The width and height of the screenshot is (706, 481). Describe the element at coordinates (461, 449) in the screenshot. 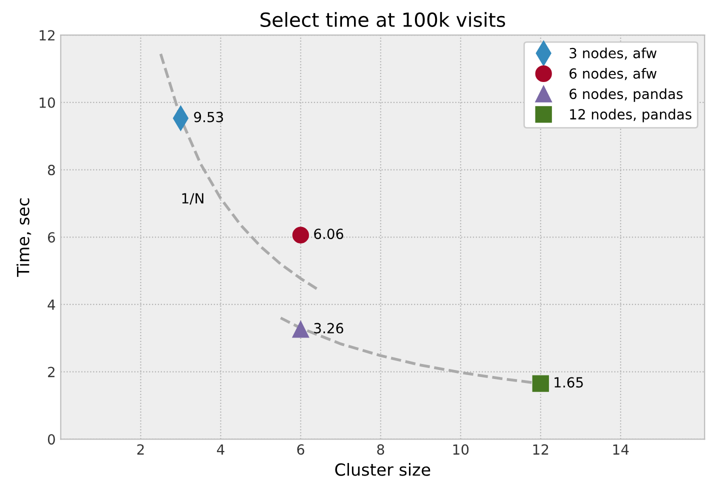

I see `x-tick-label: 10` at that location.